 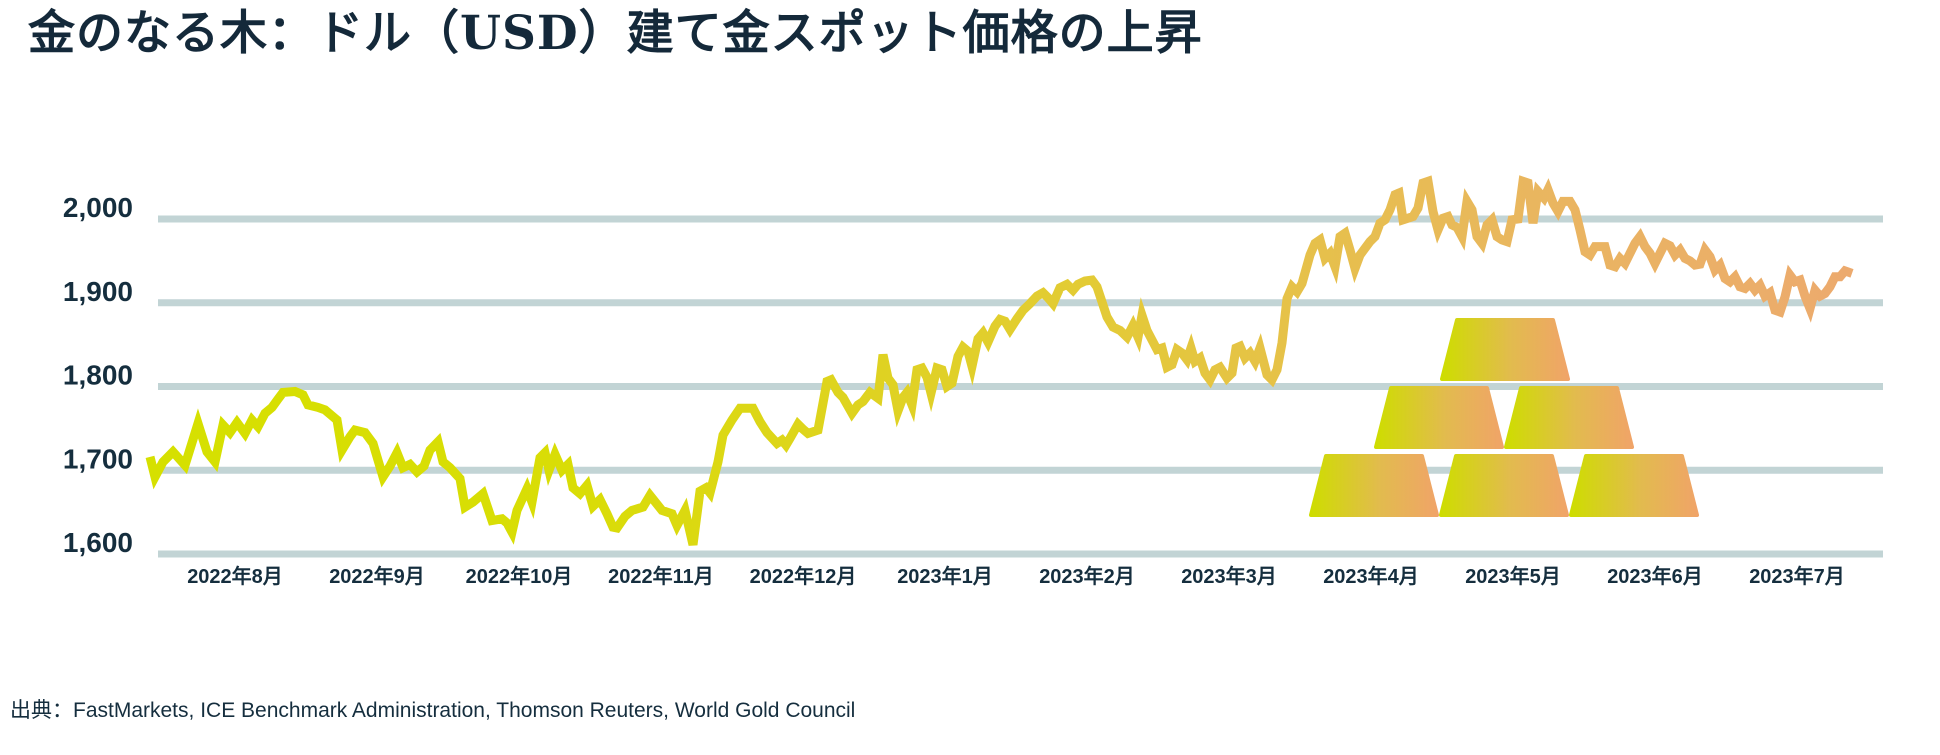 I want to click on x-axis-label-3: 2022年11月, so click(x=661, y=576).